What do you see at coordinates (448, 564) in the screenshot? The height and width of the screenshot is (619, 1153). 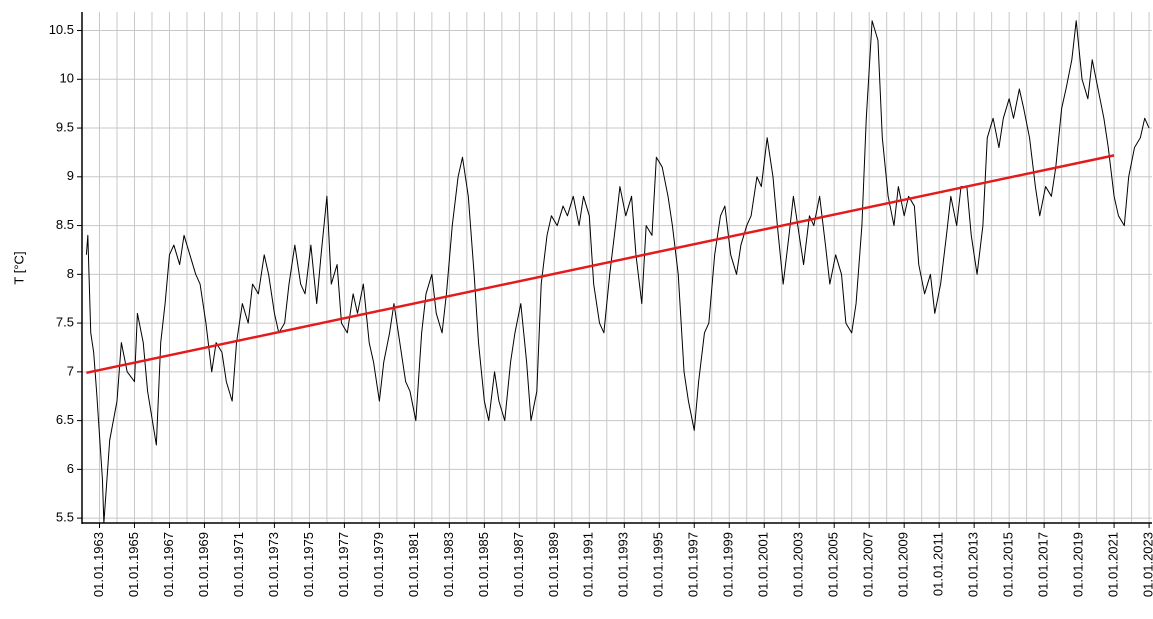 I see `x-tick-label: 01.01.1983` at bounding box center [448, 564].